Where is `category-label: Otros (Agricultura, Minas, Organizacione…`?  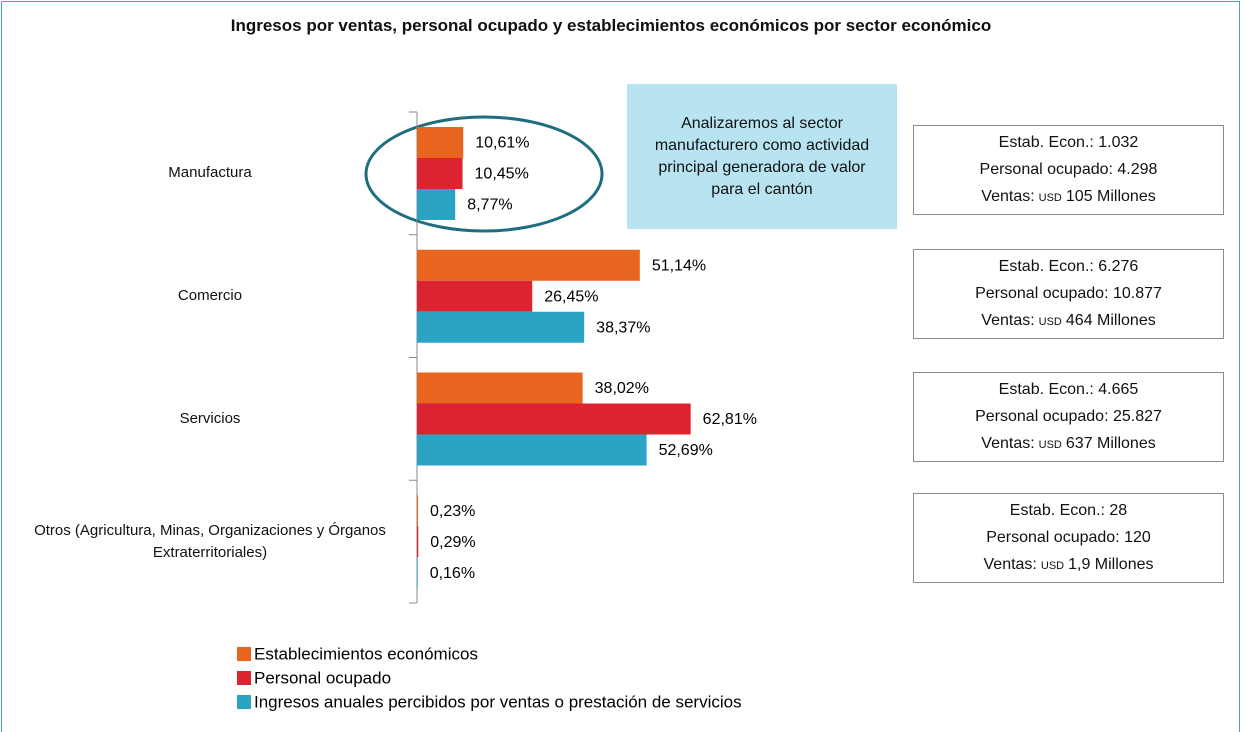
category-label: Otros (Agricultura, Minas, Organizacione… is located at coordinates (210, 541).